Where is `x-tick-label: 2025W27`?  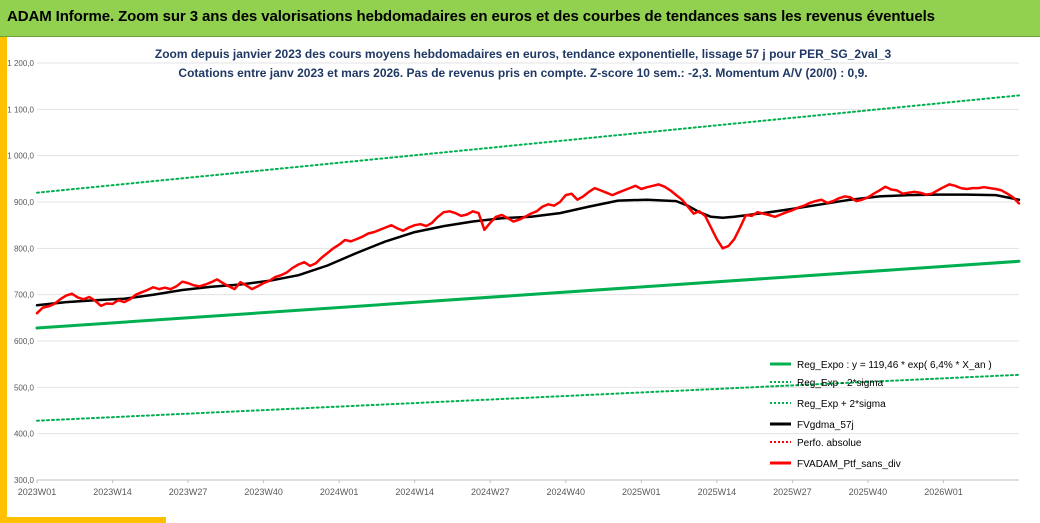 x-tick-label: 2025W27 is located at coordinates (792, 492).